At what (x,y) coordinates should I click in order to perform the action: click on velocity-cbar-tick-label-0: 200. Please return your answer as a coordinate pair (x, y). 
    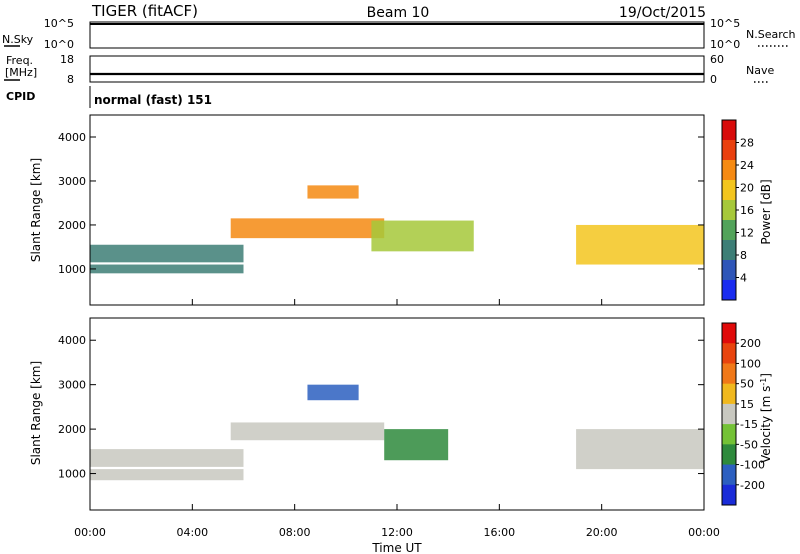
    Looking at the image, I should click on (750, 343).